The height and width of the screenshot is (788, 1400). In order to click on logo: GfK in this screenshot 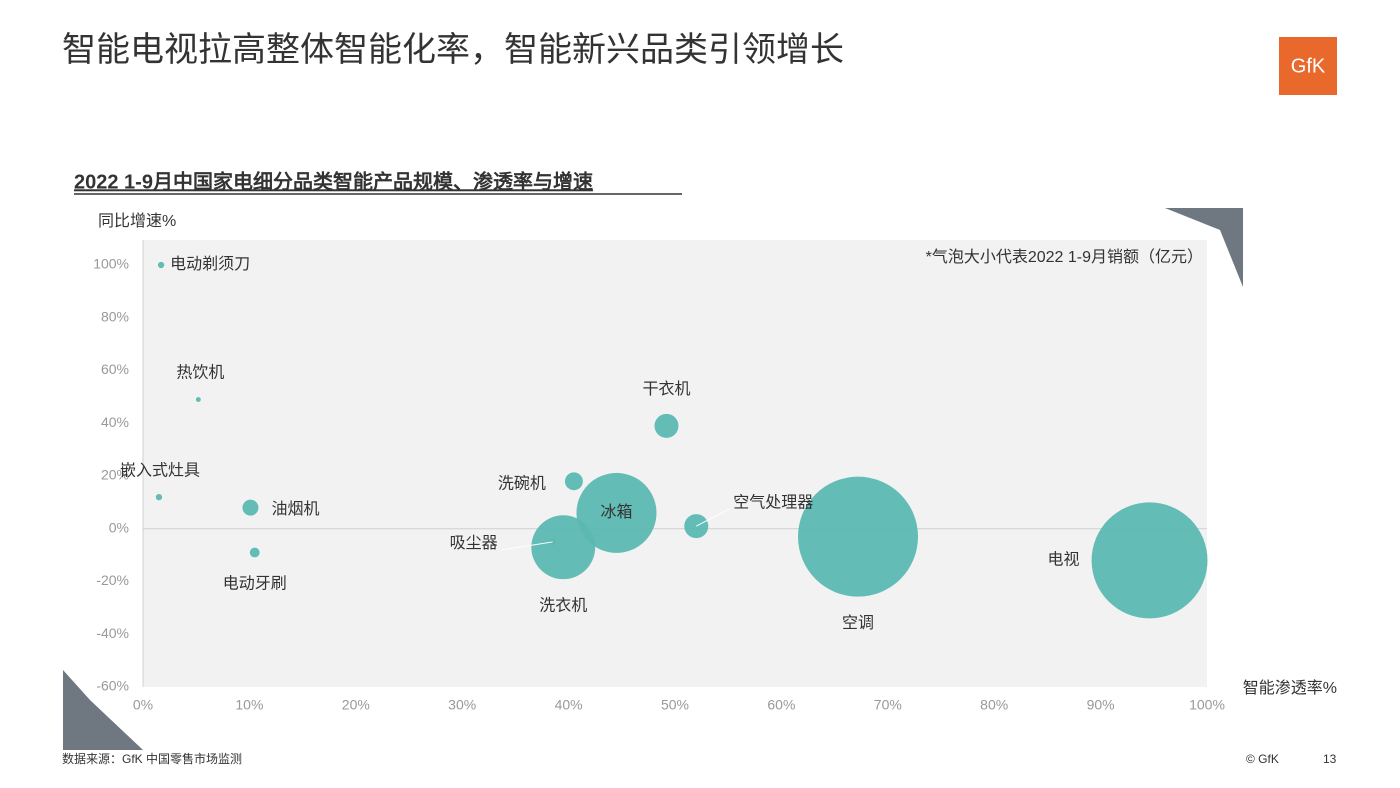, I will do `click(1308, 66)`.